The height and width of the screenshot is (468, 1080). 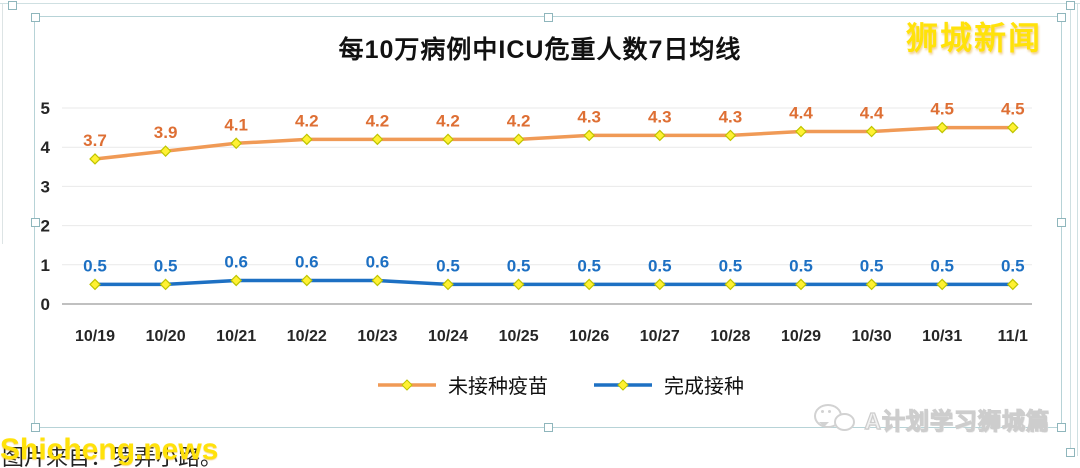 I want to click on chat-bubbles-icon, so click(x=835, y=419).